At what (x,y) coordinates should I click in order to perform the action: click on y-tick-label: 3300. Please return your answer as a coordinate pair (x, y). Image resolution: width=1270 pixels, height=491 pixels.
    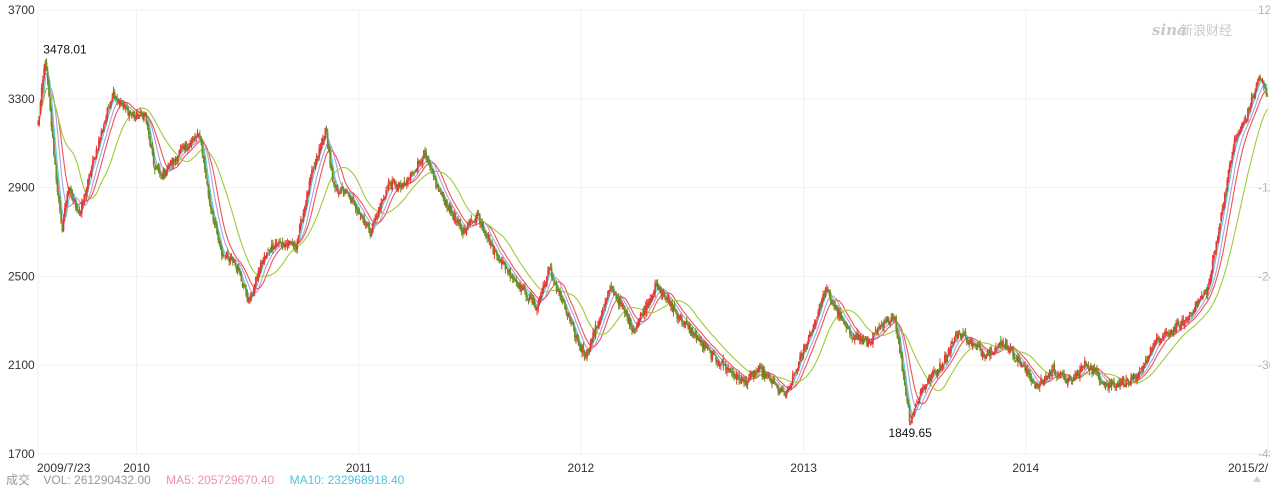
    Looking at the image, I should click on (21, 99).